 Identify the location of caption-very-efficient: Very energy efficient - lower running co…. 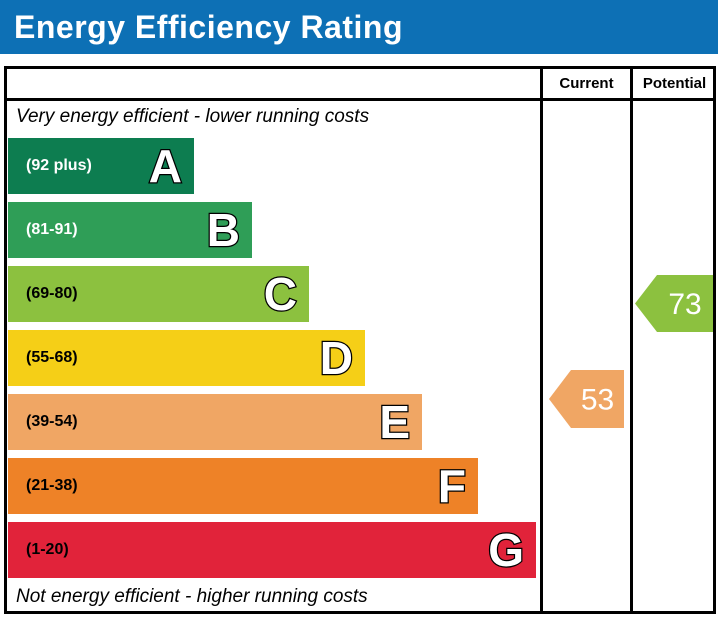
(193, 116).